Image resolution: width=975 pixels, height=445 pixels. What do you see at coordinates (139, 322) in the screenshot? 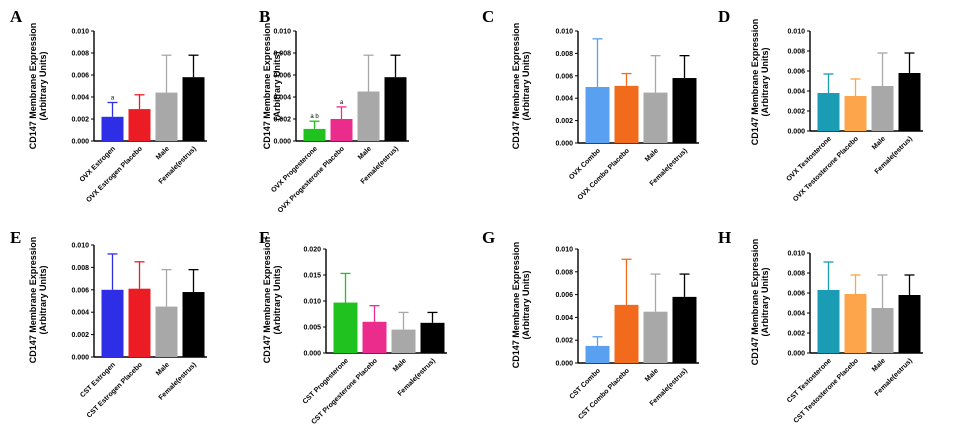
I see `bar-cst-estrogen-placebo` at bounding box center [139, 322].